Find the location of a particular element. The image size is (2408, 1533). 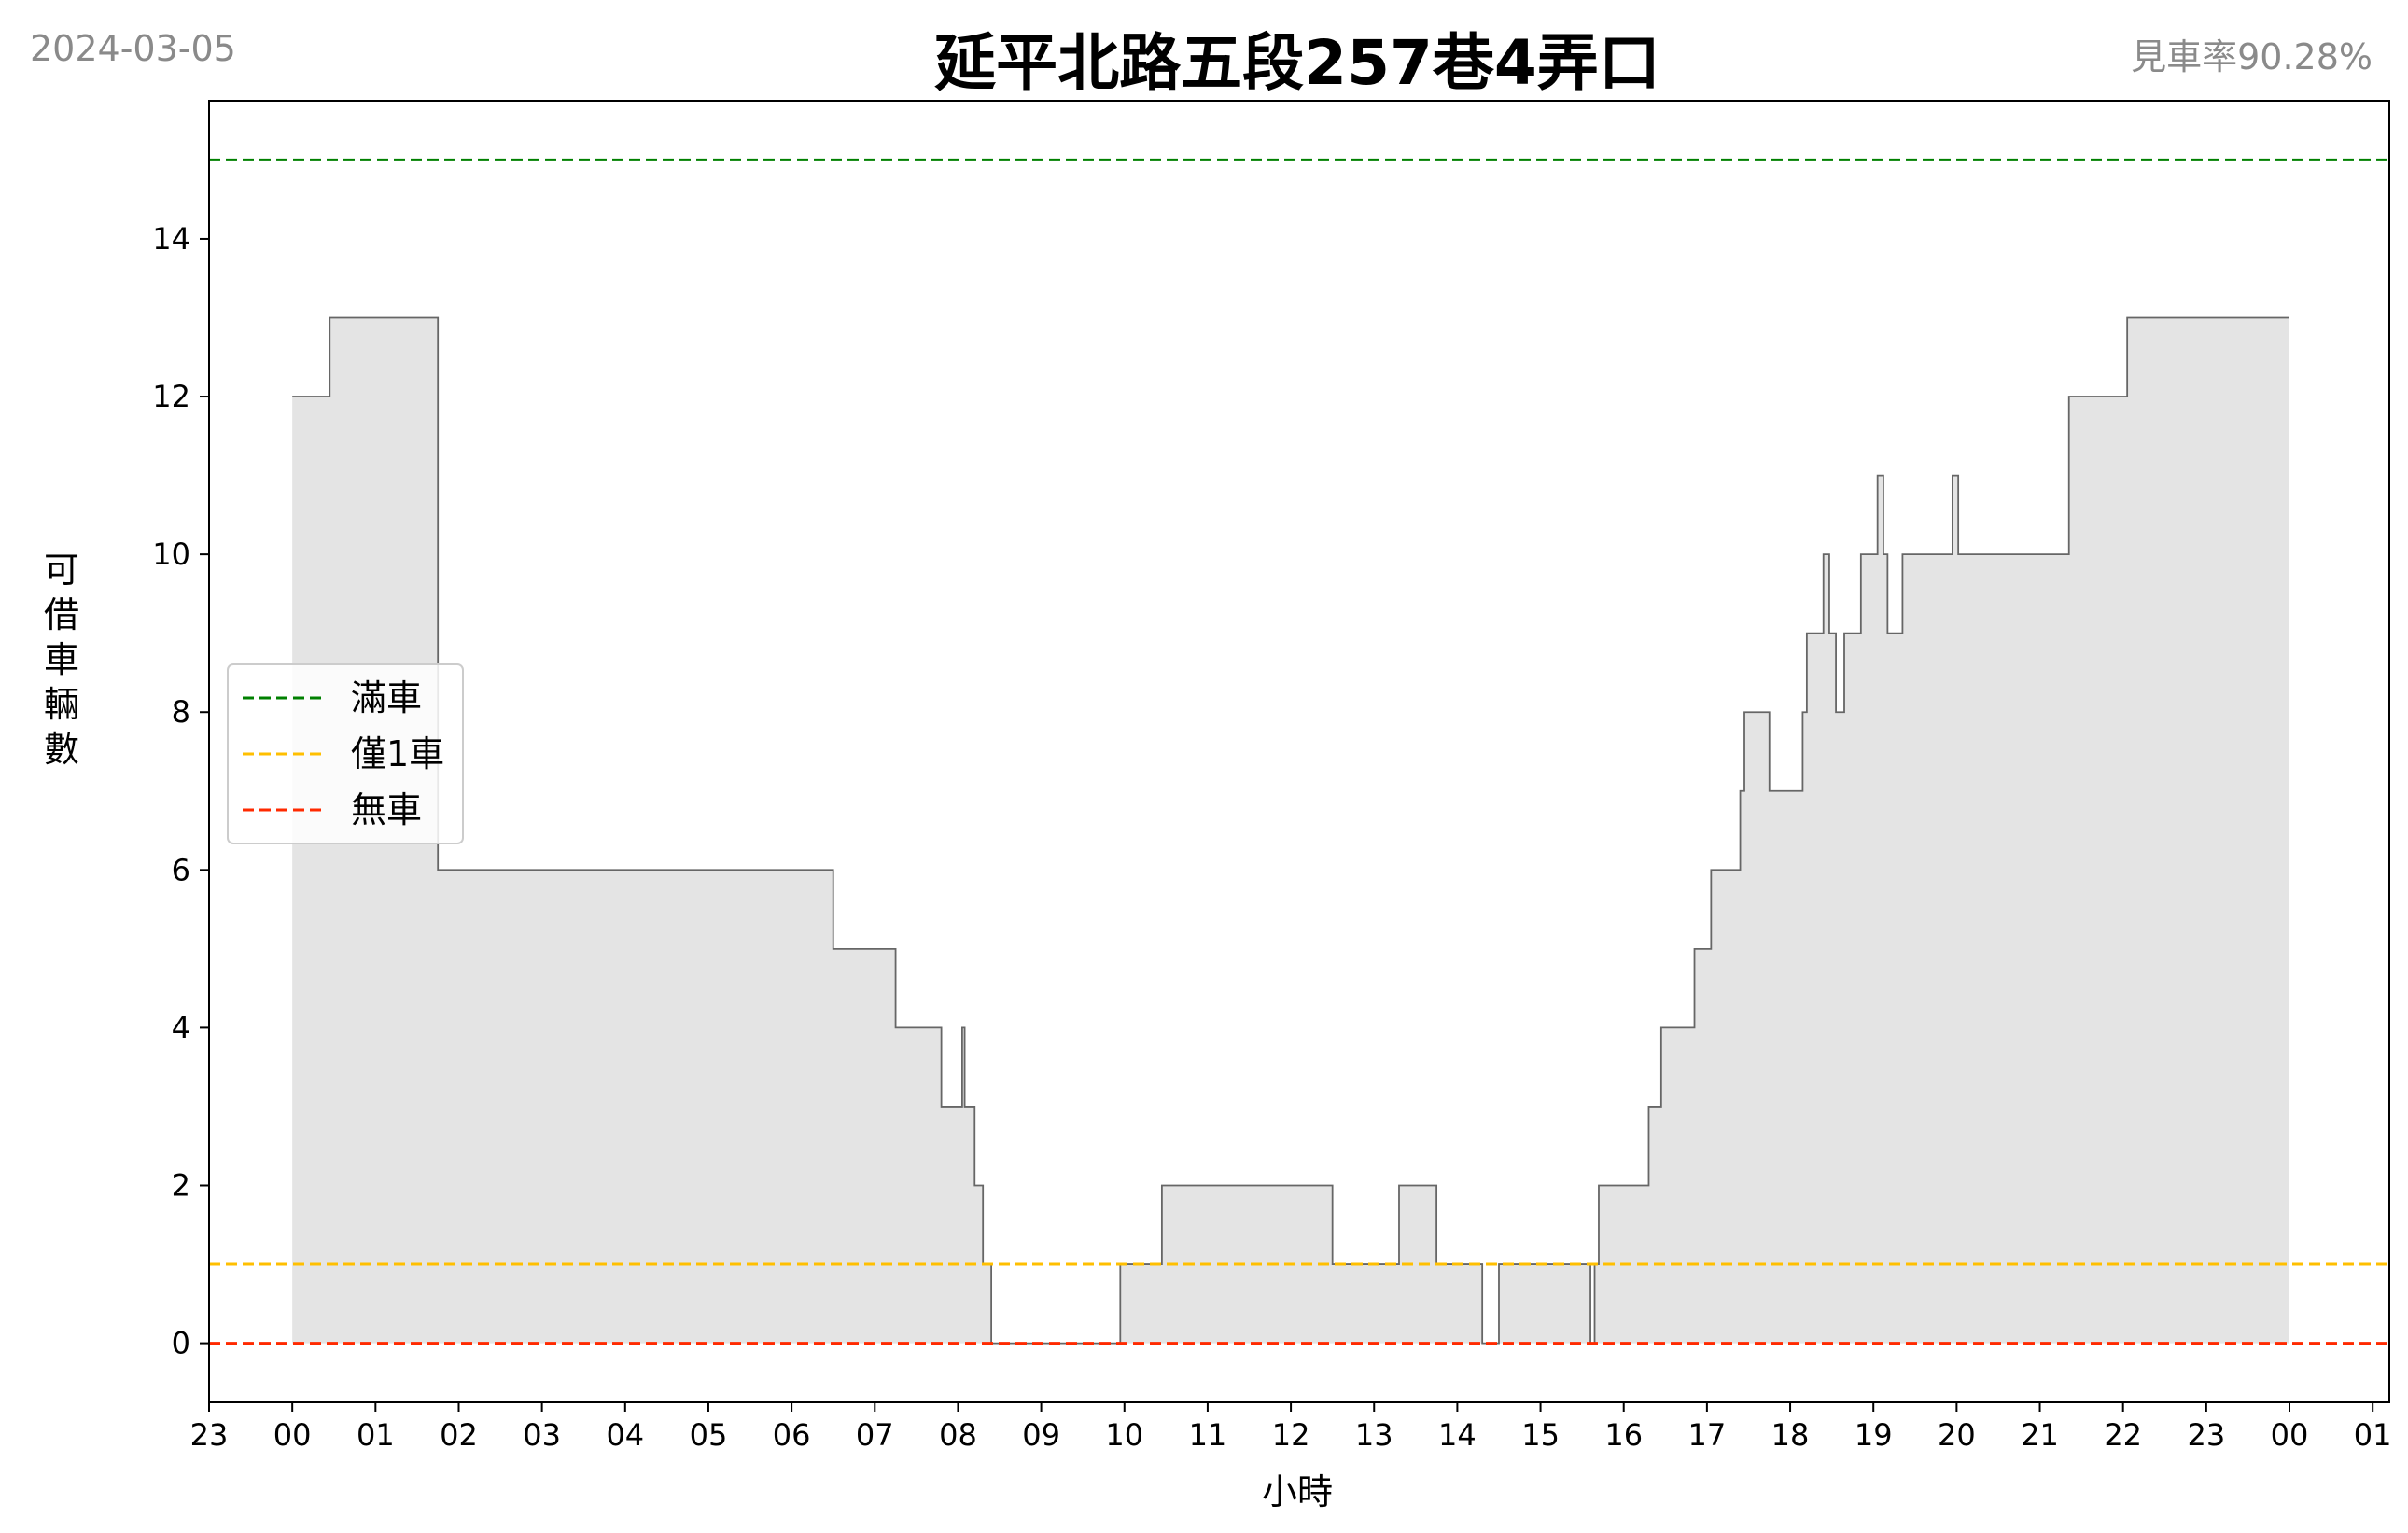

y-axis-label-char: 數 is located at coordinates (61, 750).